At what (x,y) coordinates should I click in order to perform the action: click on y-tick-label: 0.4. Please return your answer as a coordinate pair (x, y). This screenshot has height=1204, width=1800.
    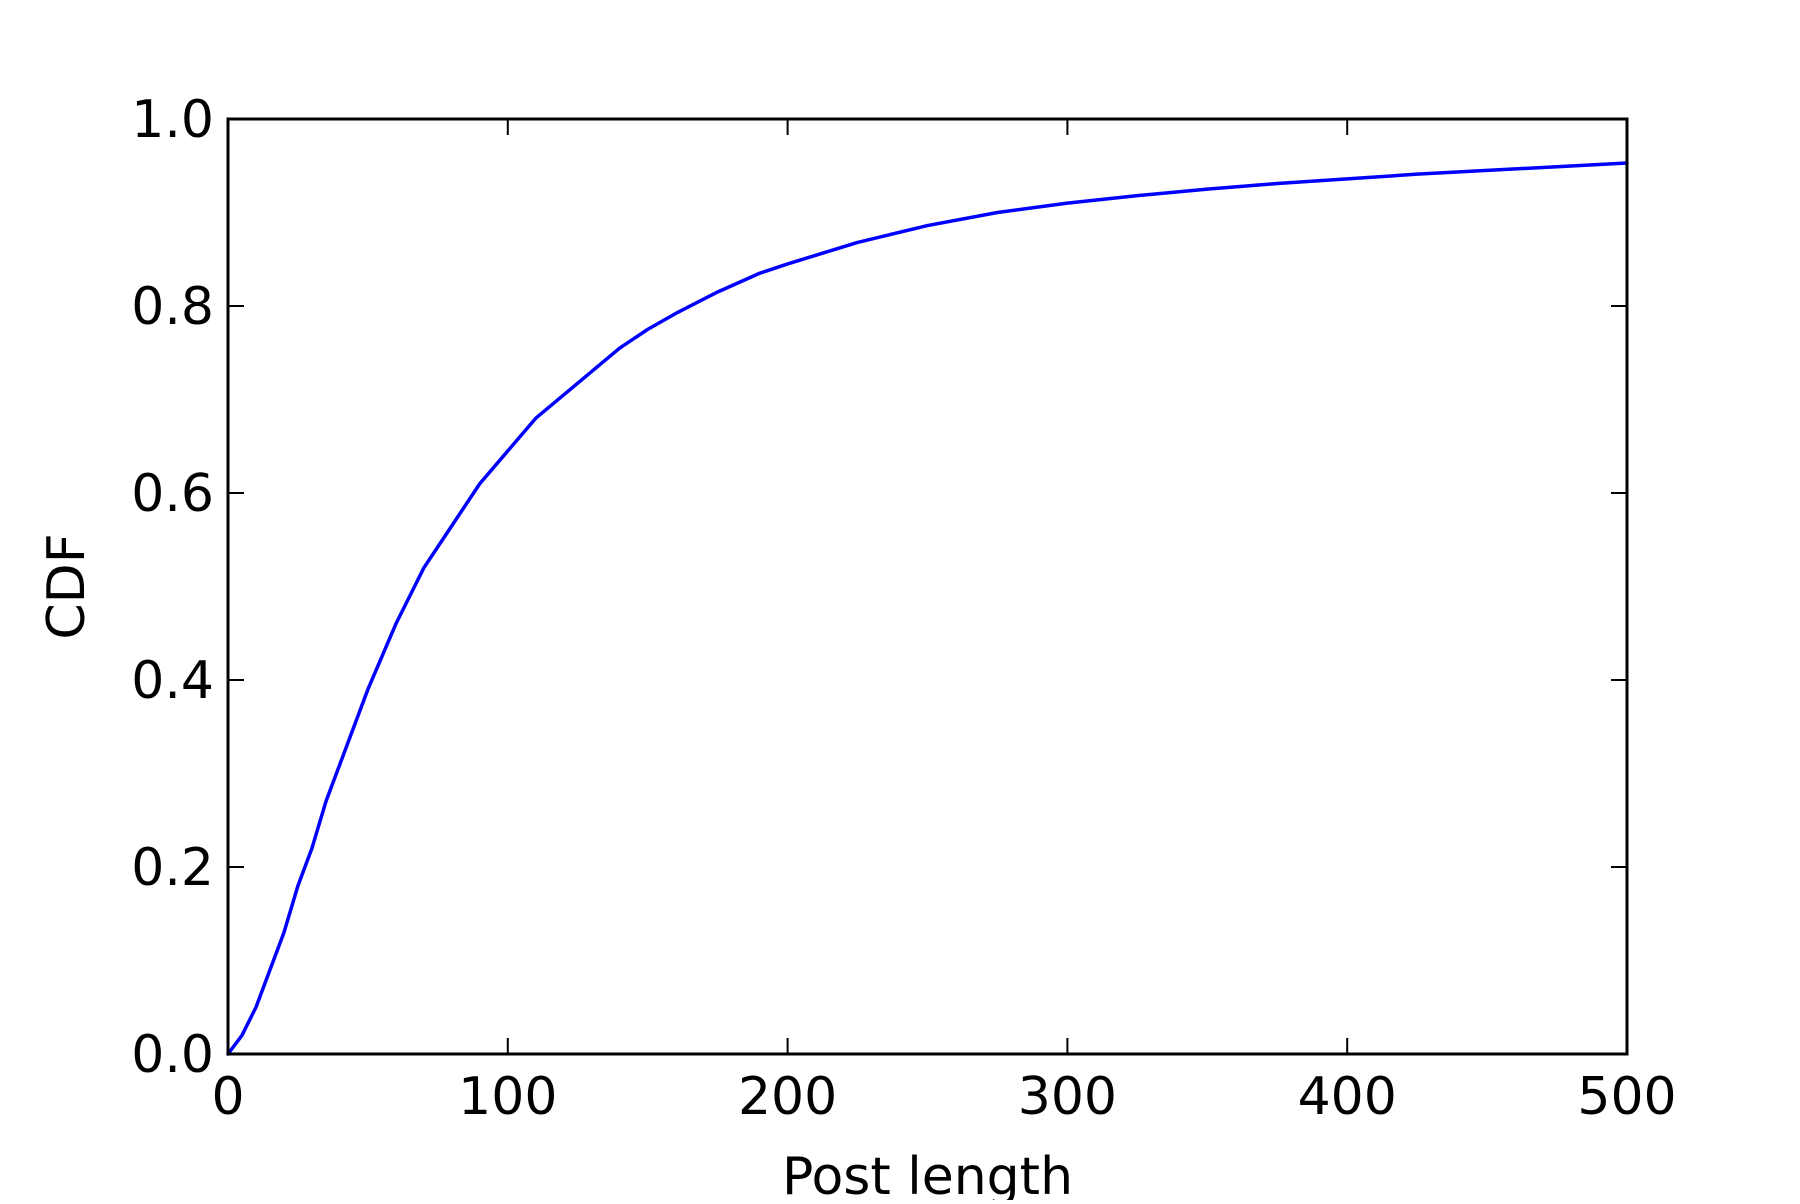
    Looking at the image, I should click on (172, 681).